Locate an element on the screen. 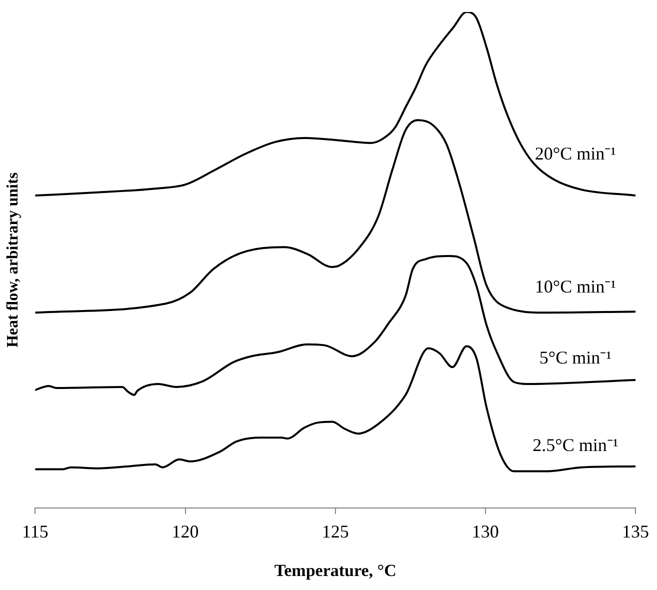 The image size is (657, 590). series-label: 2.5°C min⁻¹ is located at coordinates (575, 445).